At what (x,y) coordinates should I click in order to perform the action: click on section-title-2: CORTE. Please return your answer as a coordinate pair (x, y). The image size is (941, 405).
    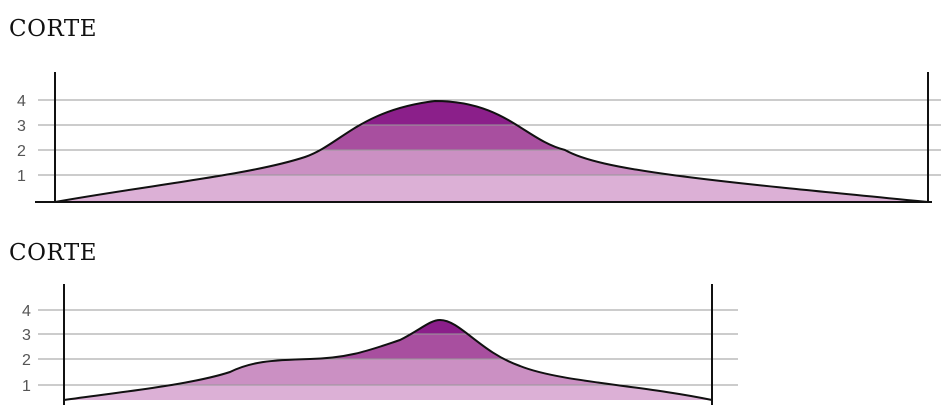
    Looking at the image, I should click on (53, 253).